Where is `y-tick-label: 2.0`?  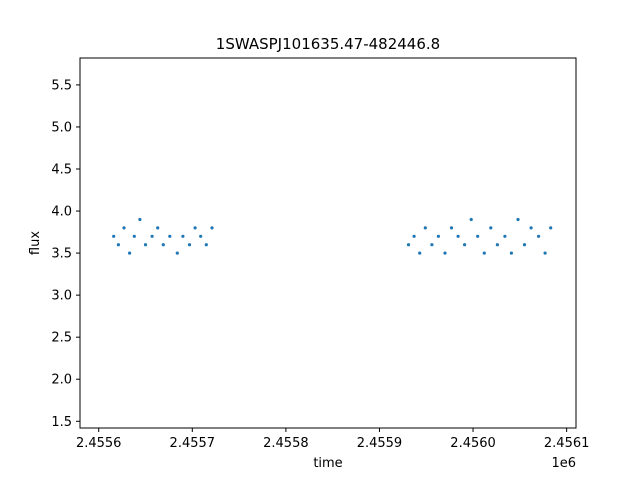
y-tick-label: 2.0 is located at coordinates (61, 380).